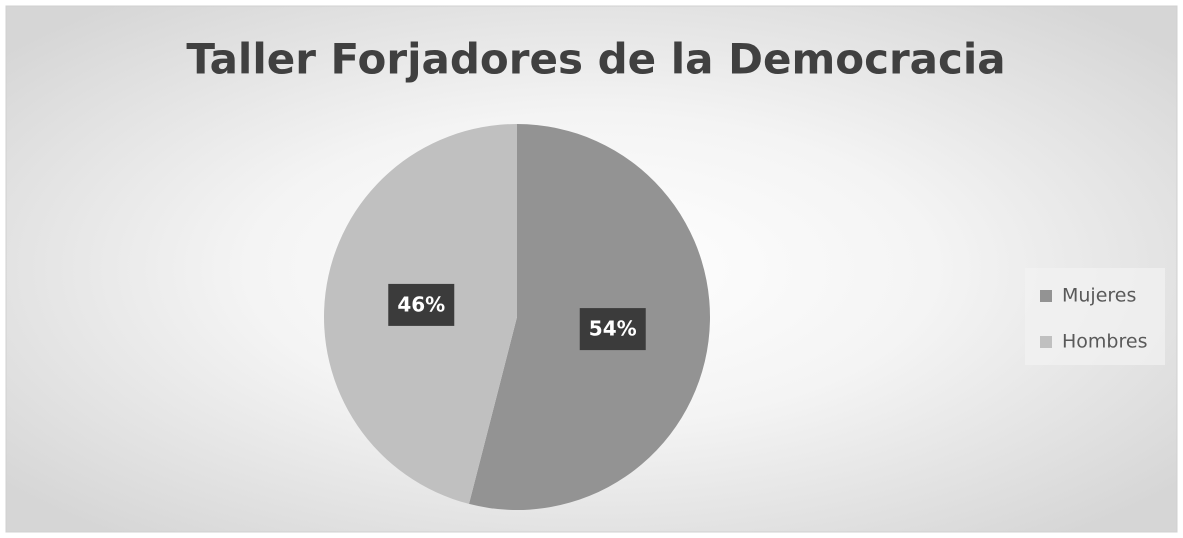  What do you see at coordinates (595, 59) in the screenshot?
I see `chart-title: Taller Forjadores de la Democracia` at bounding box center [595, 59].